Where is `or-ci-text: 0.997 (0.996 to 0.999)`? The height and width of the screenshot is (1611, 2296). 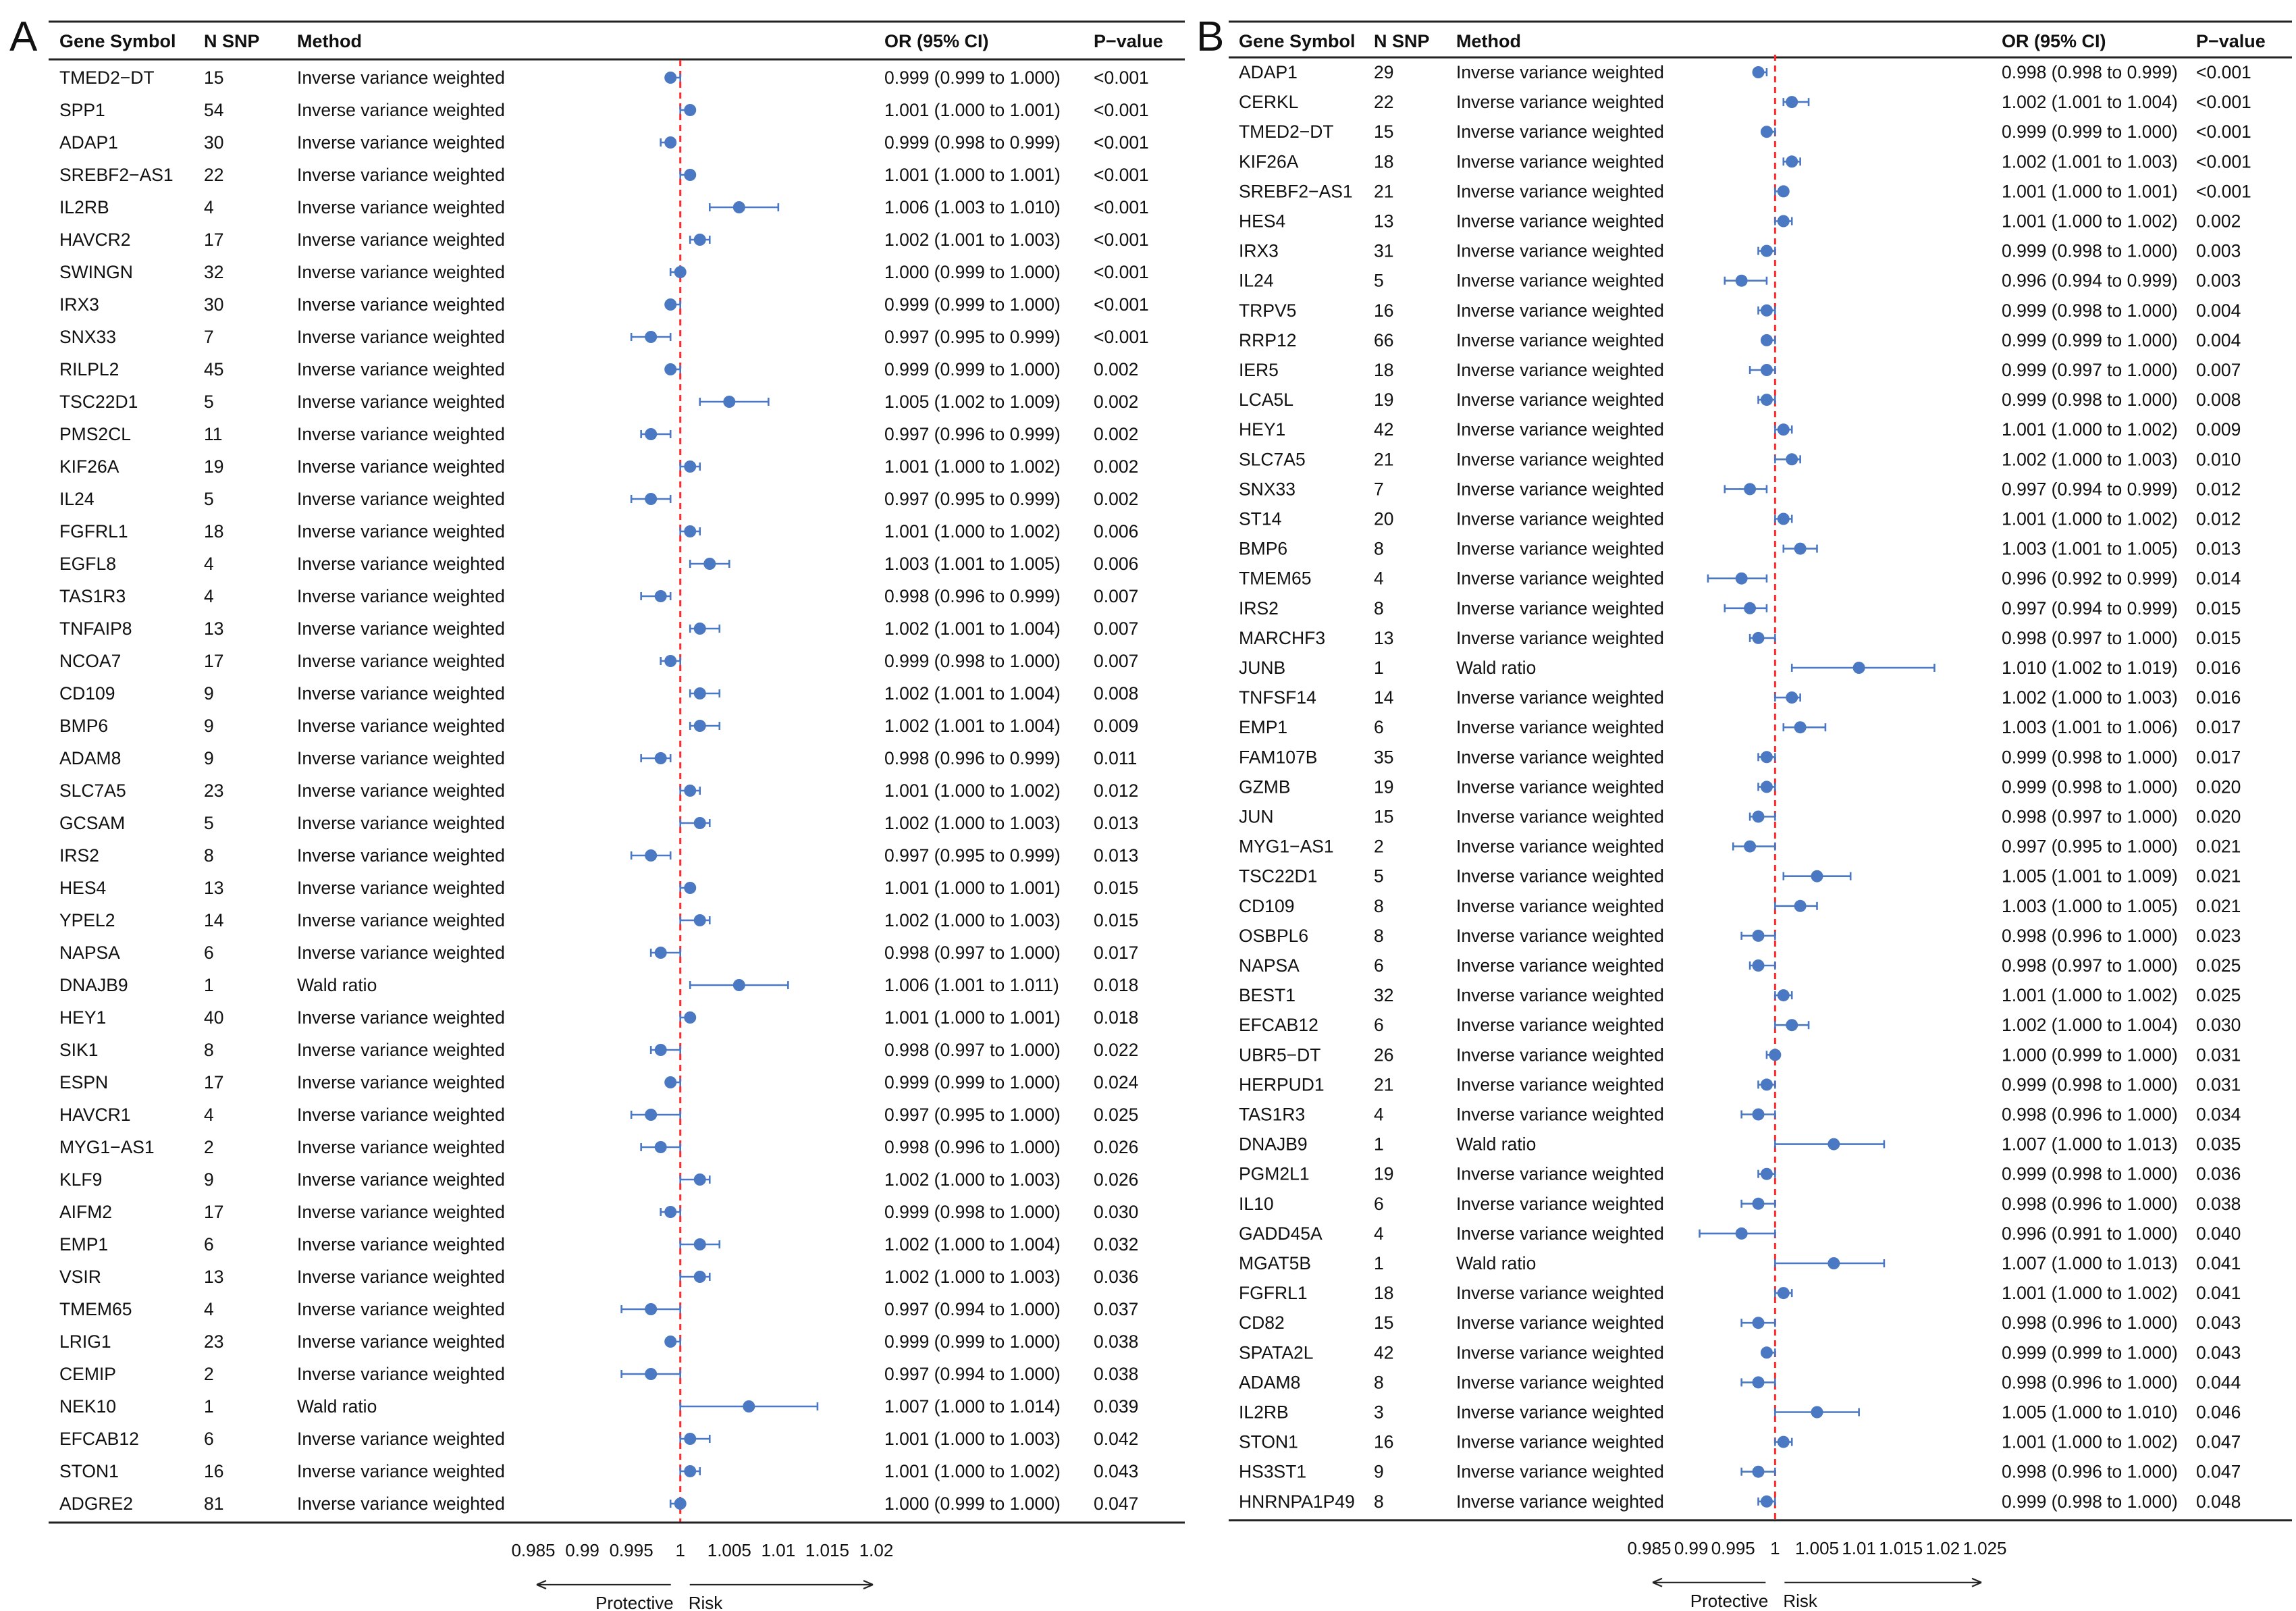
or-ci-text: 0.997 (0.996 to 0.999) is located at coordinates (972, 434).